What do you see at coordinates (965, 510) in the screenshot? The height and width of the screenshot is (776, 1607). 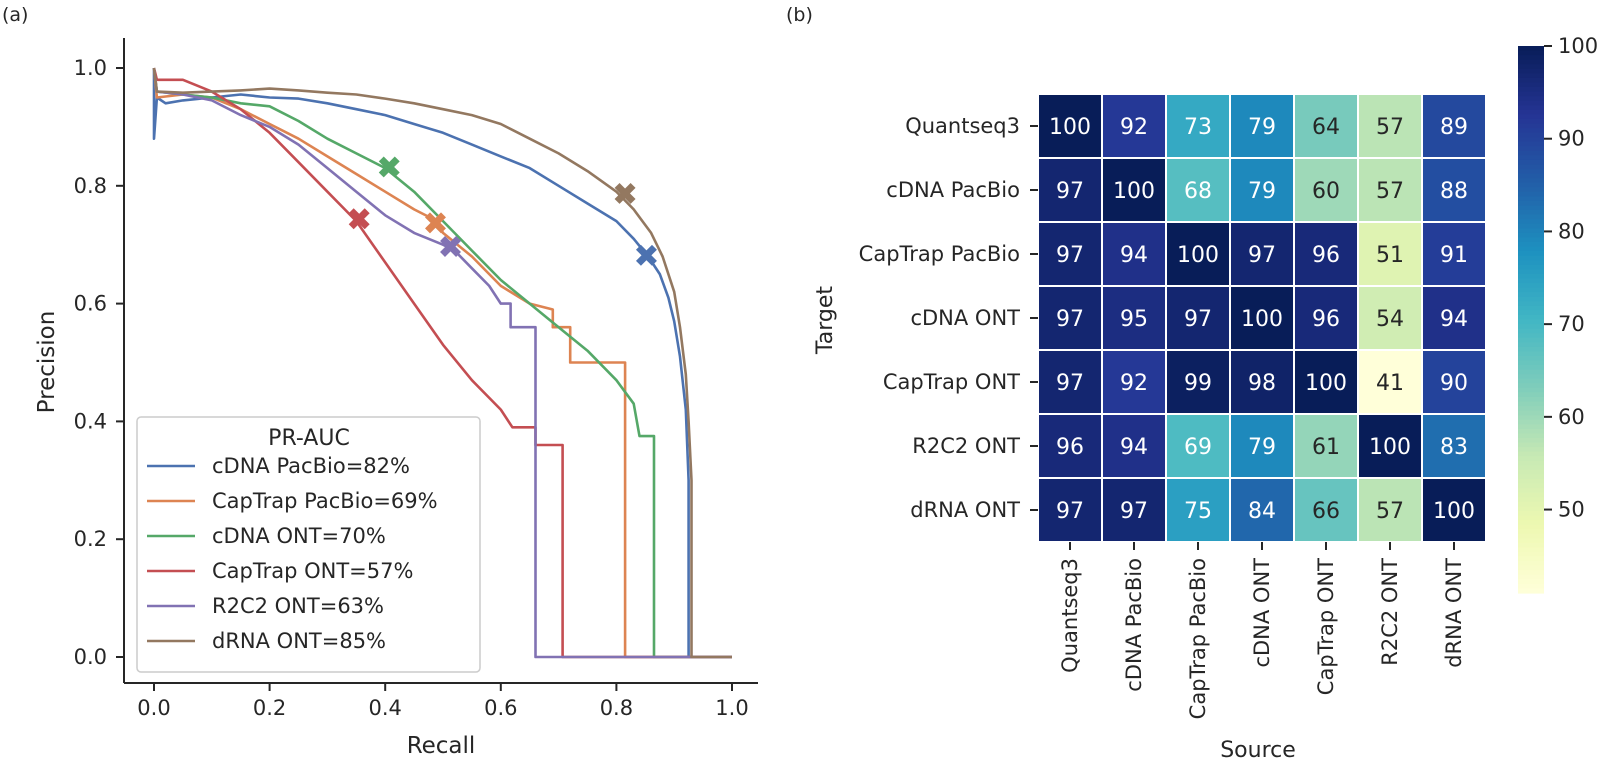 I see `row-label: dRNA ONT` at bounding box center [965, 510].